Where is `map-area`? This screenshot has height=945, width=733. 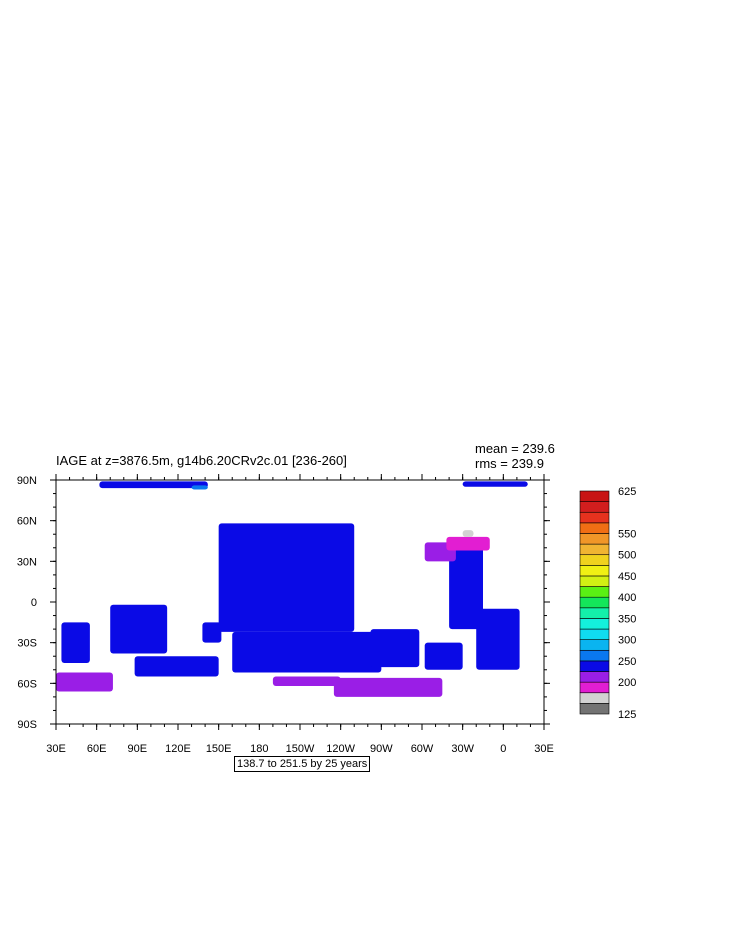
map-area is located at coordinates (292, 589).